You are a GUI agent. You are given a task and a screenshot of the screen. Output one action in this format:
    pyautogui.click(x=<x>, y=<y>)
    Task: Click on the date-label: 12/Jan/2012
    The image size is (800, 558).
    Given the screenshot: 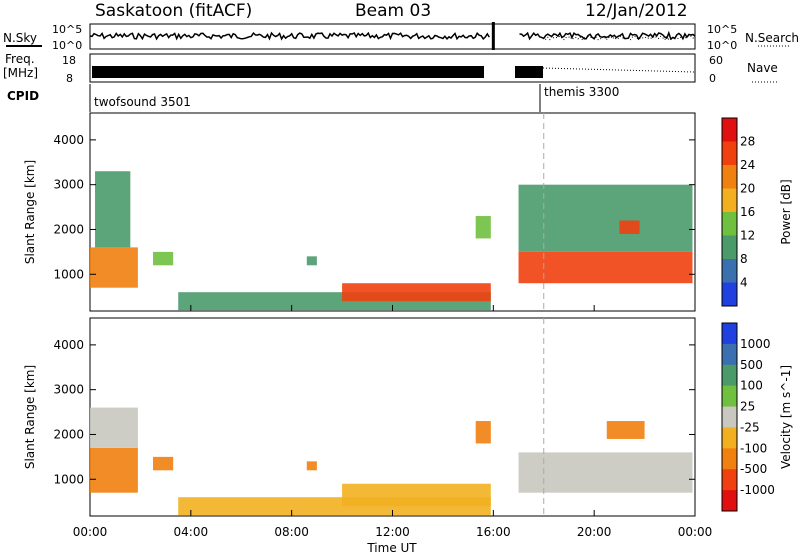 What is the action you would take?
    pyautogui.click(x=636, y=11)
    